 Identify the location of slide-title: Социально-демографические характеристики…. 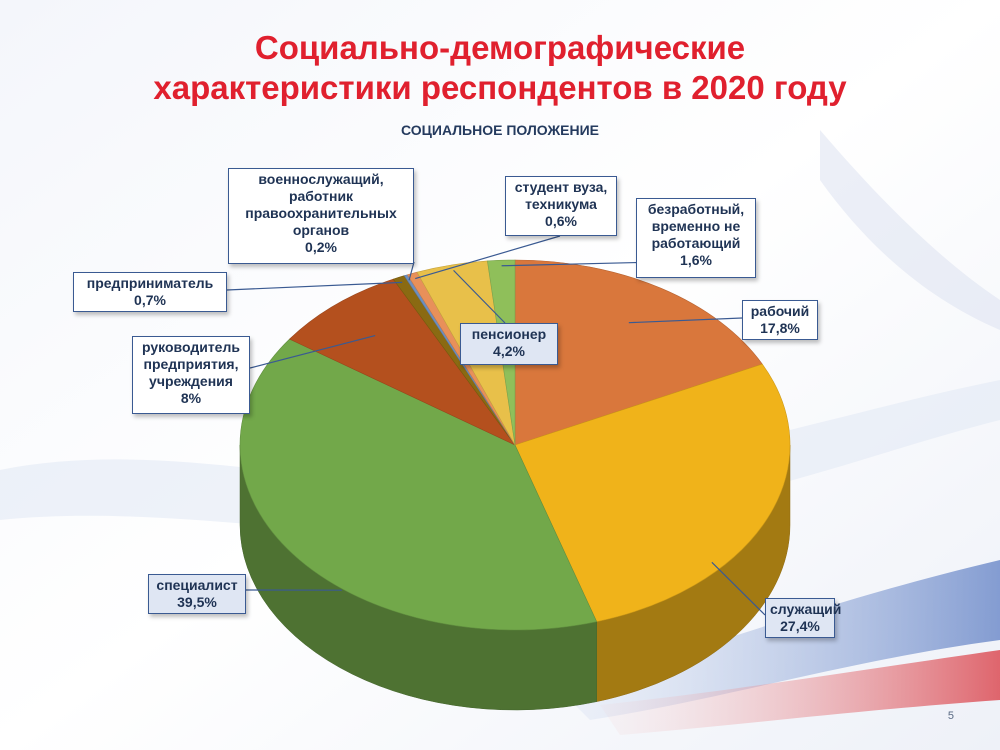
(500, 68).